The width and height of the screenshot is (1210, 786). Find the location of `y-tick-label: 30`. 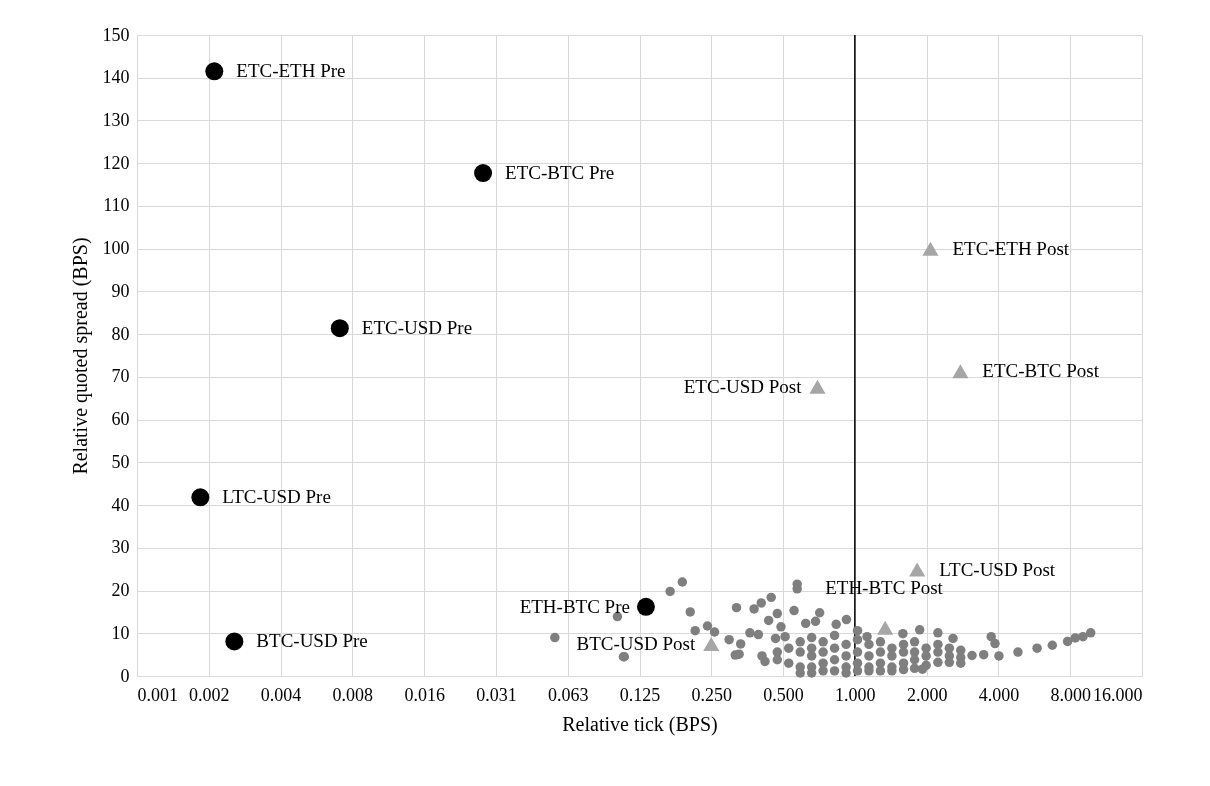

y-tick-label: 30 is located at coordinates (120, 547).